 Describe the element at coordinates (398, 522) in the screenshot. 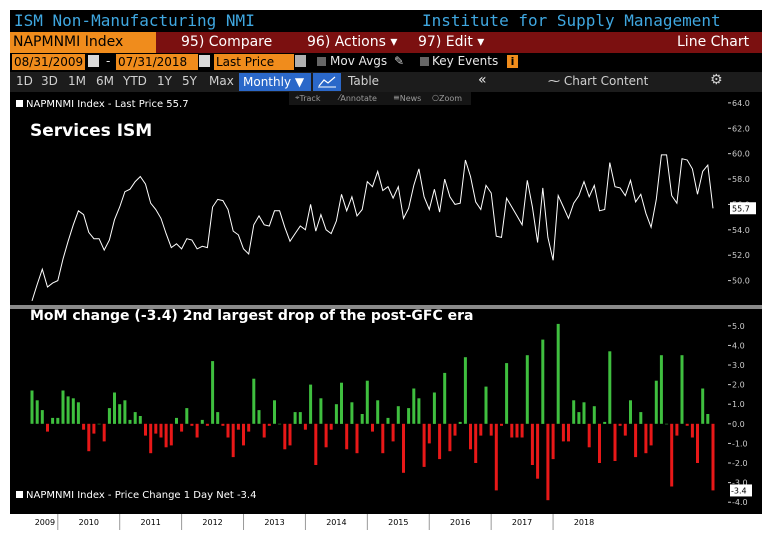

I see `x-tick-label: 2015` at that location.